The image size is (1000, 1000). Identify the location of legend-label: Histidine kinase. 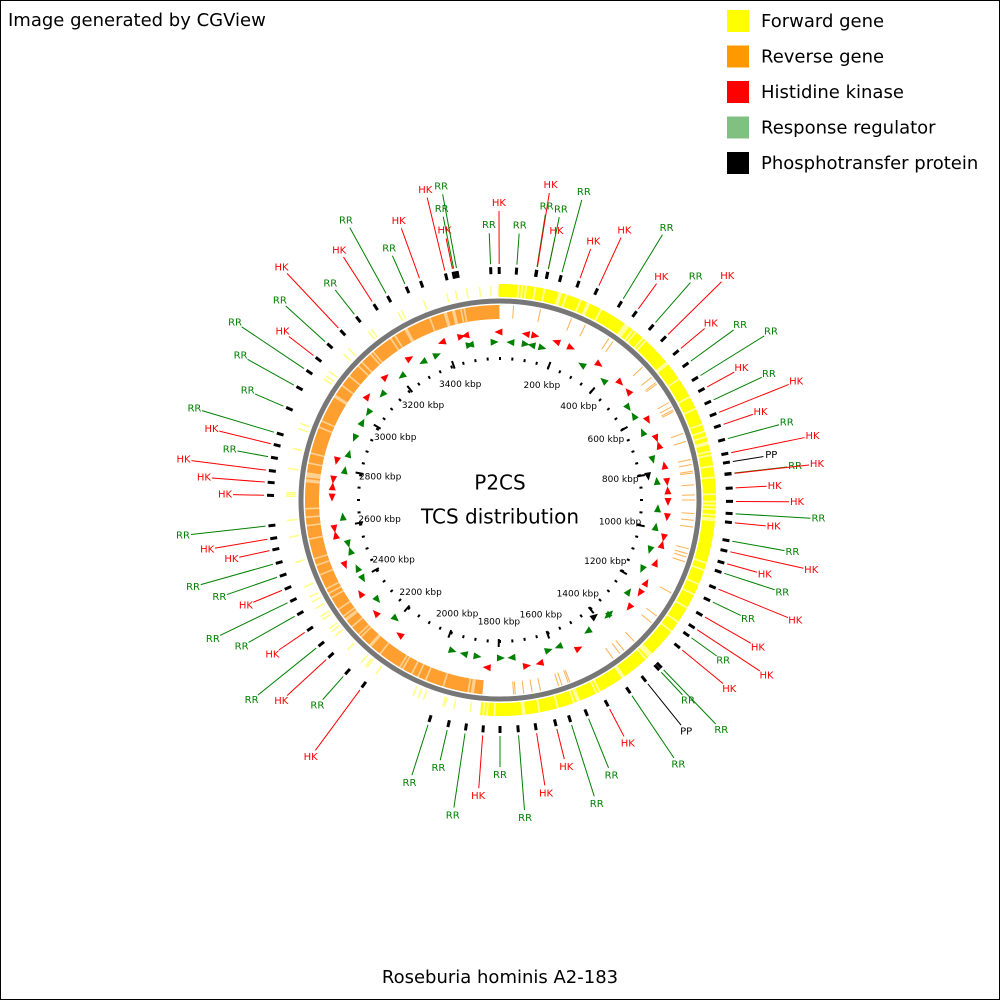
(832, 92).